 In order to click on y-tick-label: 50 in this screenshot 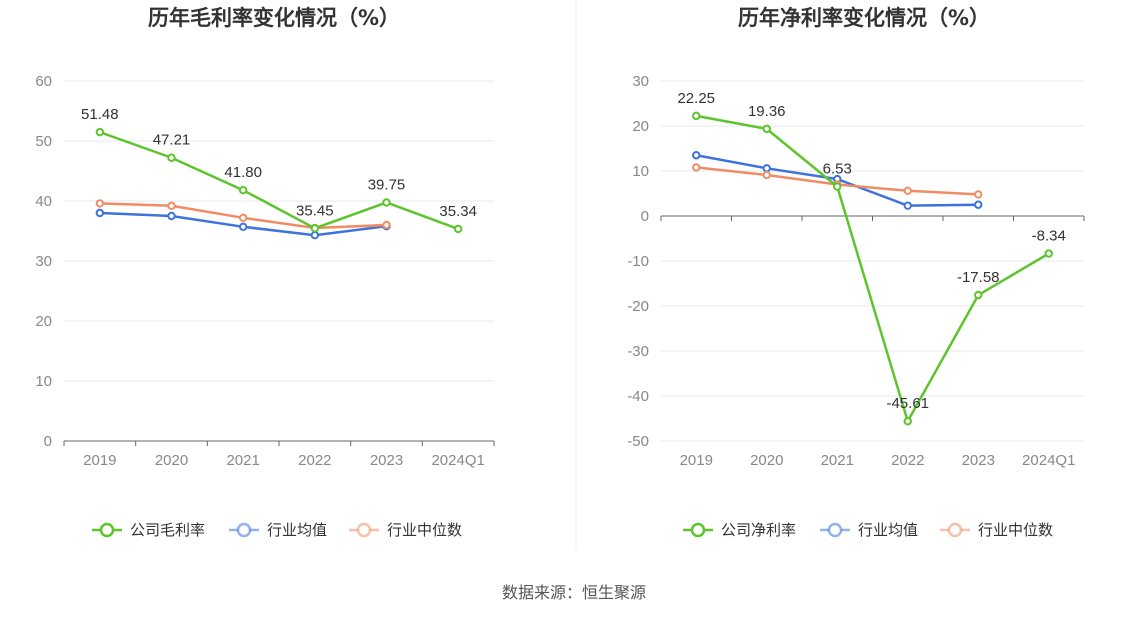, I will do `click(43, 141)`.